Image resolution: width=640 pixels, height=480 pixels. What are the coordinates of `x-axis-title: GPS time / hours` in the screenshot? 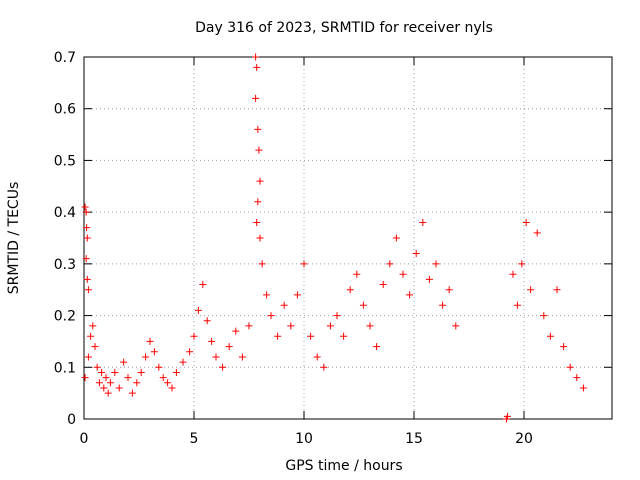 It's located at (343, 466).